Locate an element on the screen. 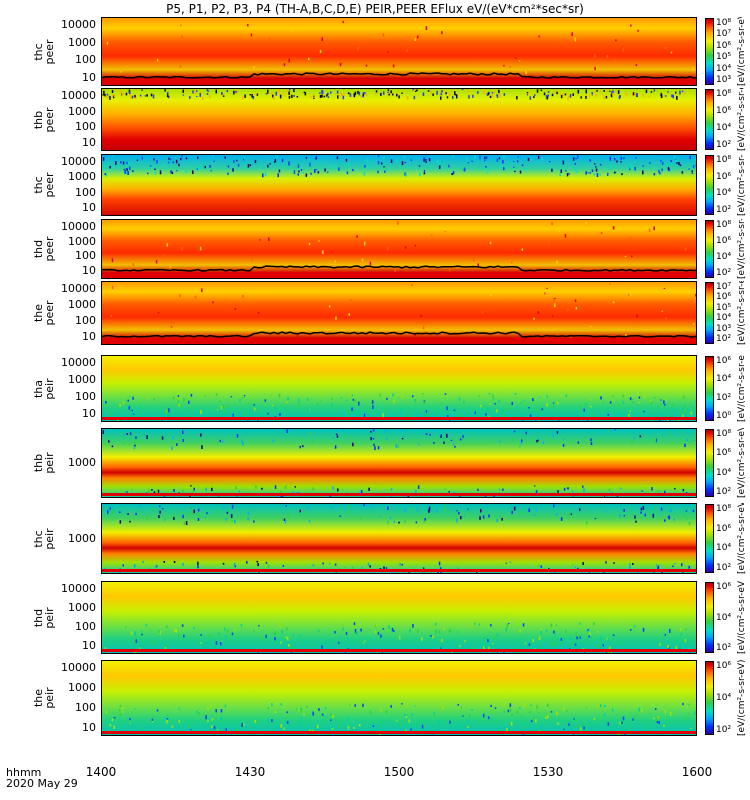 The height and width of the screenshot is (800, 750). colorbar-tick-label: 10² is located at coordinates (724, 492).